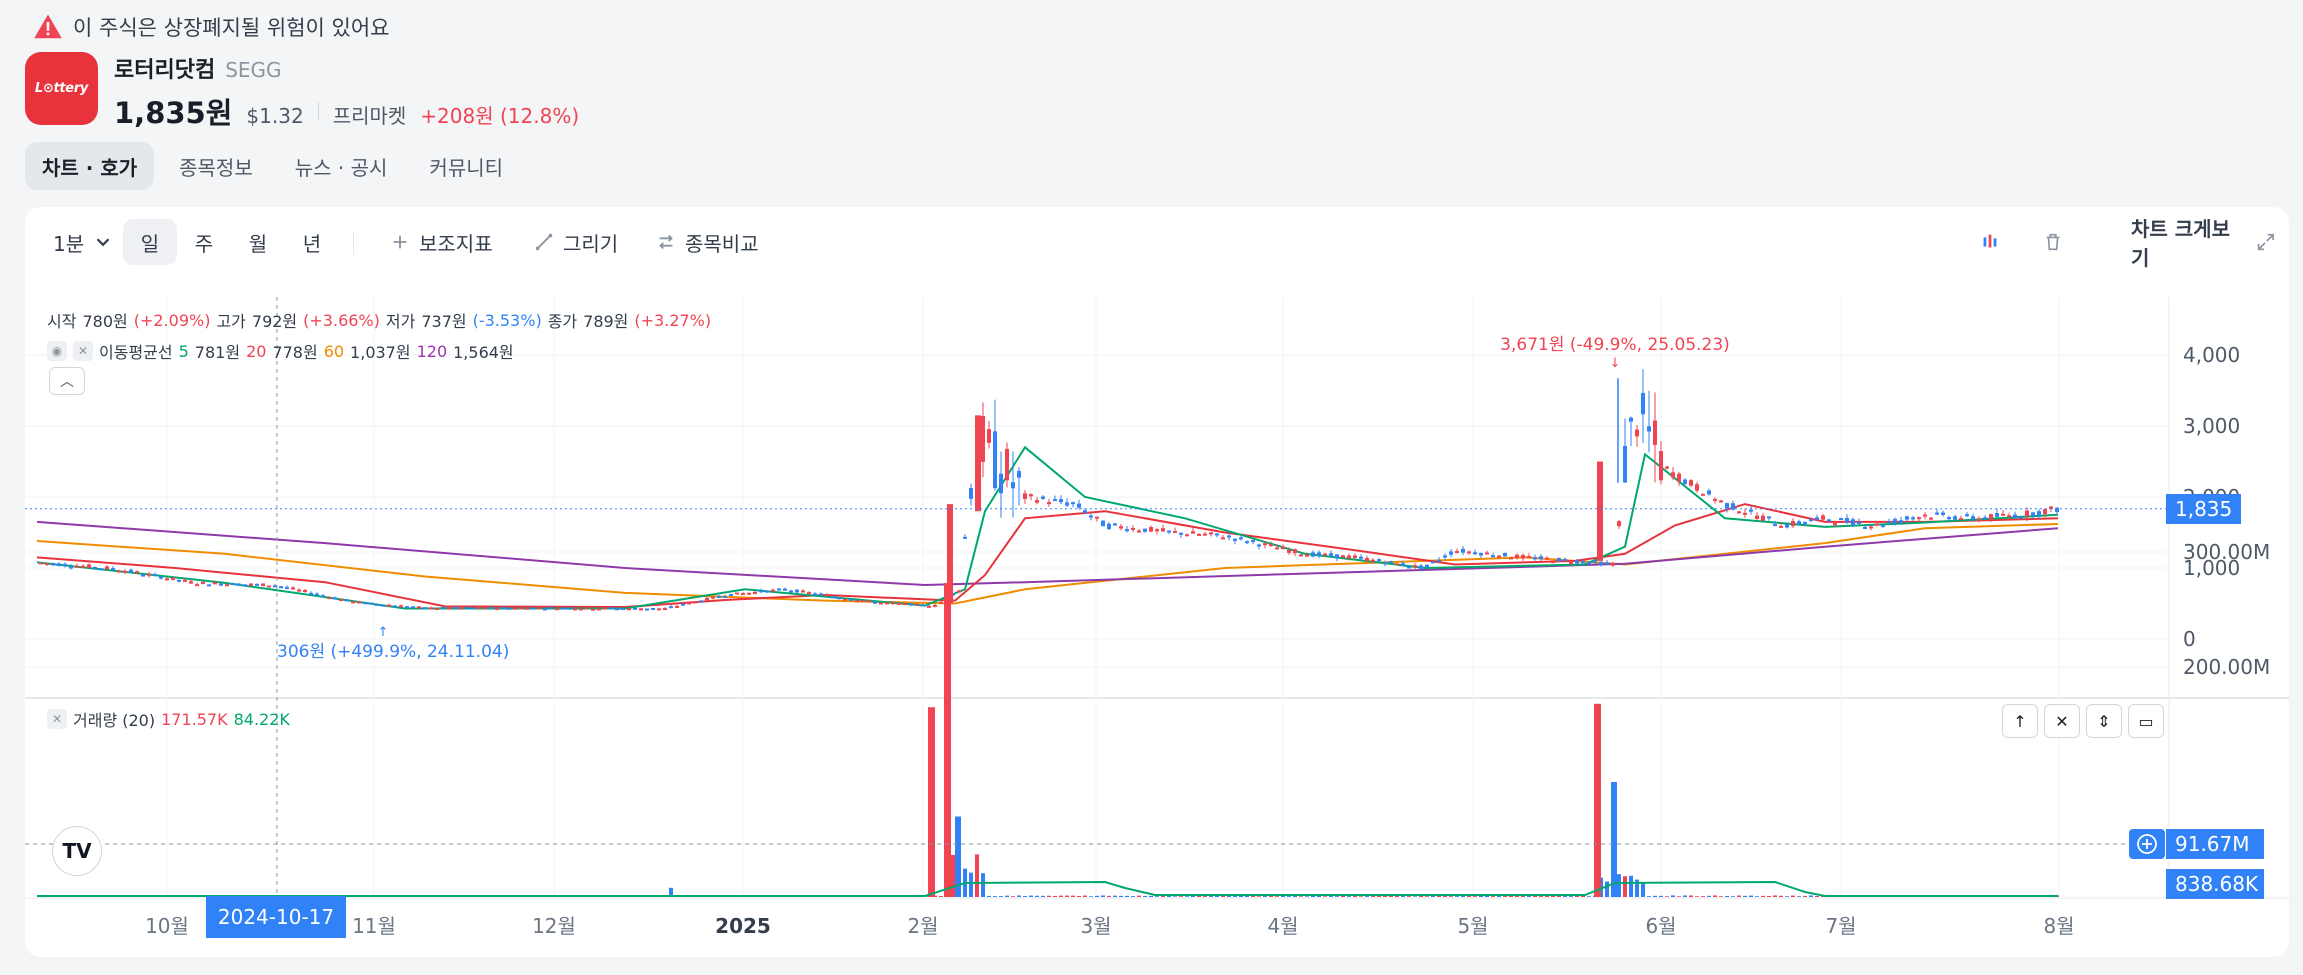  What do you see at coordinates (62, 321) in the screenshot?
I see `open-label: 시작` at bounding box center [62, 321].